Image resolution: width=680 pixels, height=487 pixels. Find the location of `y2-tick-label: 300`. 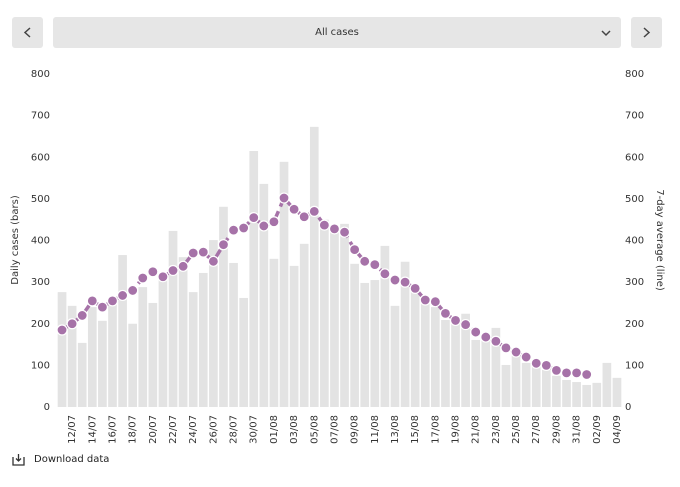

y2-tick-label: 300 is located at coordinates (634, 282).